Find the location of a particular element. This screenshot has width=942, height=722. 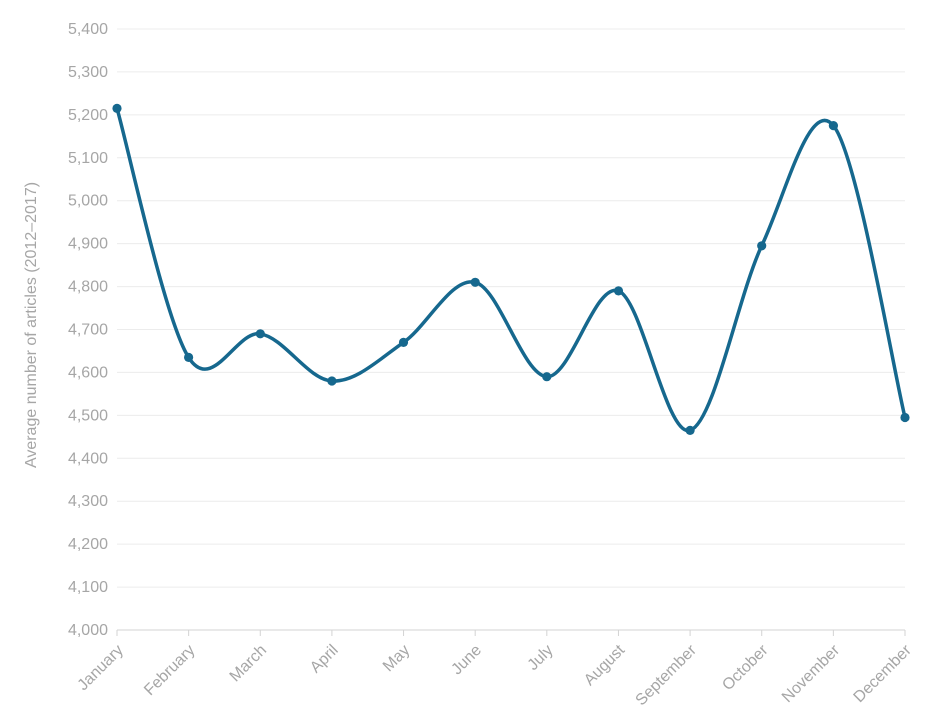

x-axis-tick-label: October is located at coordinates (745, 667).